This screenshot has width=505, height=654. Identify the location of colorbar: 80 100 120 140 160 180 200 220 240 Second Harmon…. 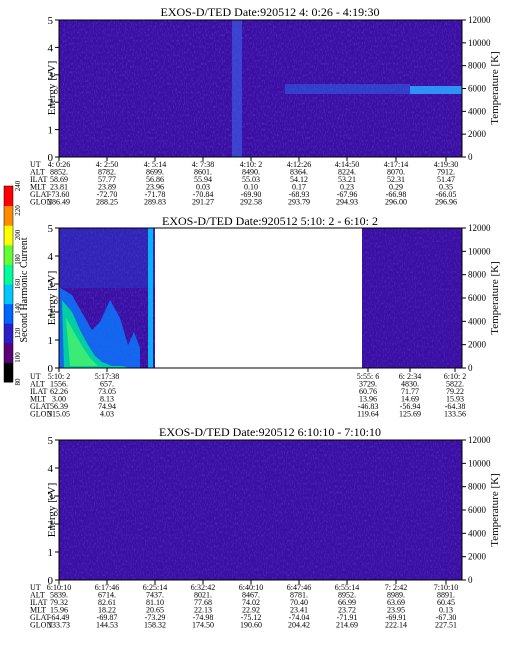
(16, 283).